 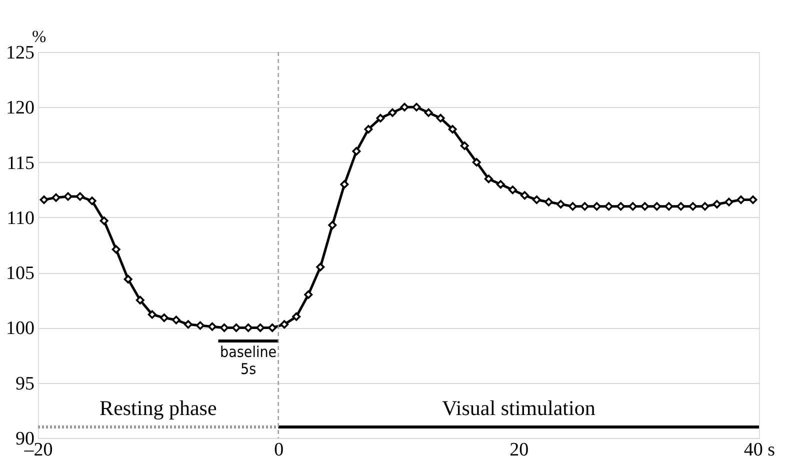 What do you see at coordinates (20, 108) in the screenshot?
I see `y-tick-label: 120` at bounding box center [20, 108].